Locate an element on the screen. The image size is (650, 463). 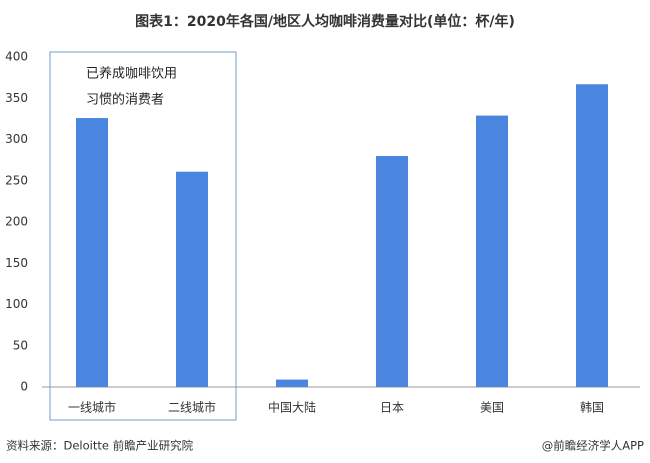
x-tick-label: 中国大陆 is located at coordinates (292, 407).